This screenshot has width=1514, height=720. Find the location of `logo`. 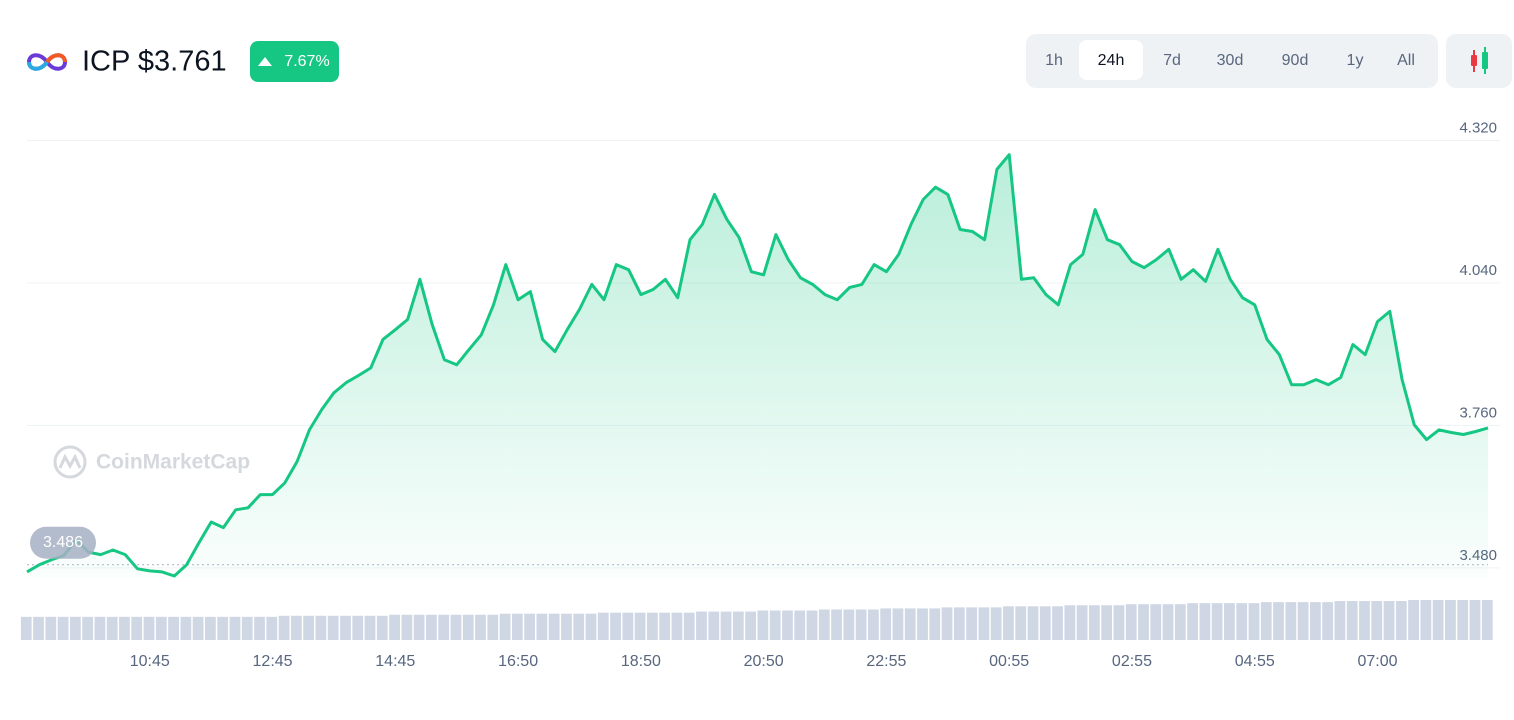

logo is located at coordinates (47, 62).